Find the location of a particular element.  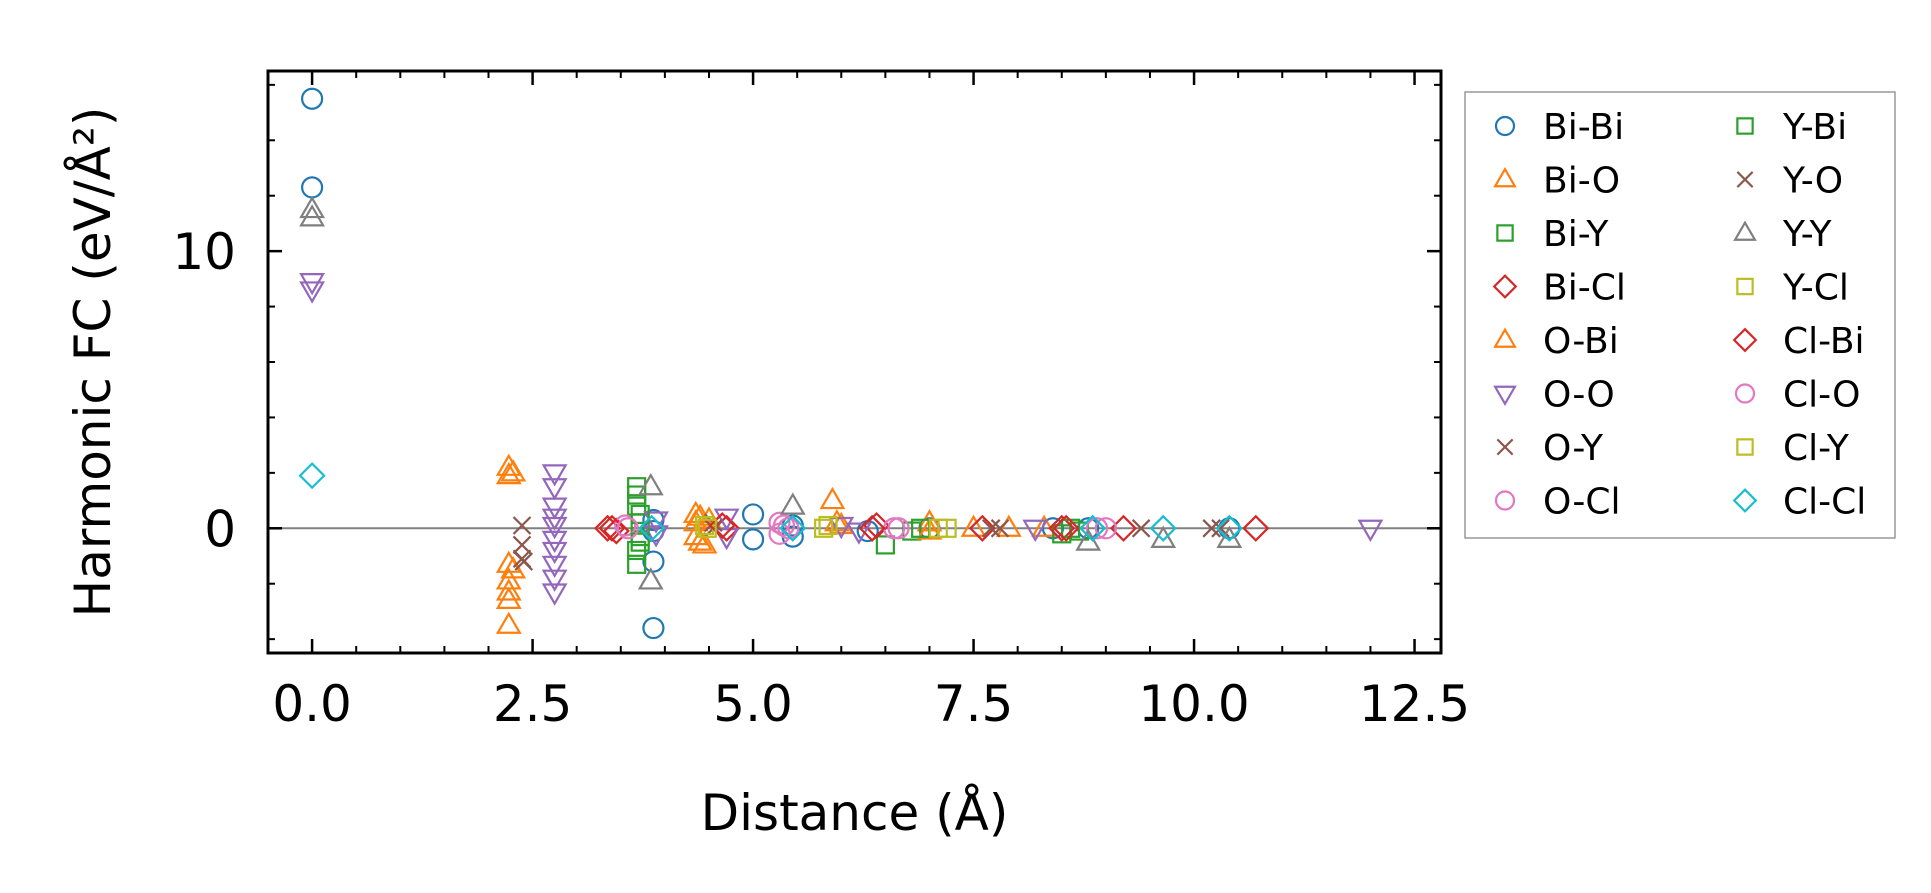

x-tick-label: 0.0 is located at coordinates (312, 704).